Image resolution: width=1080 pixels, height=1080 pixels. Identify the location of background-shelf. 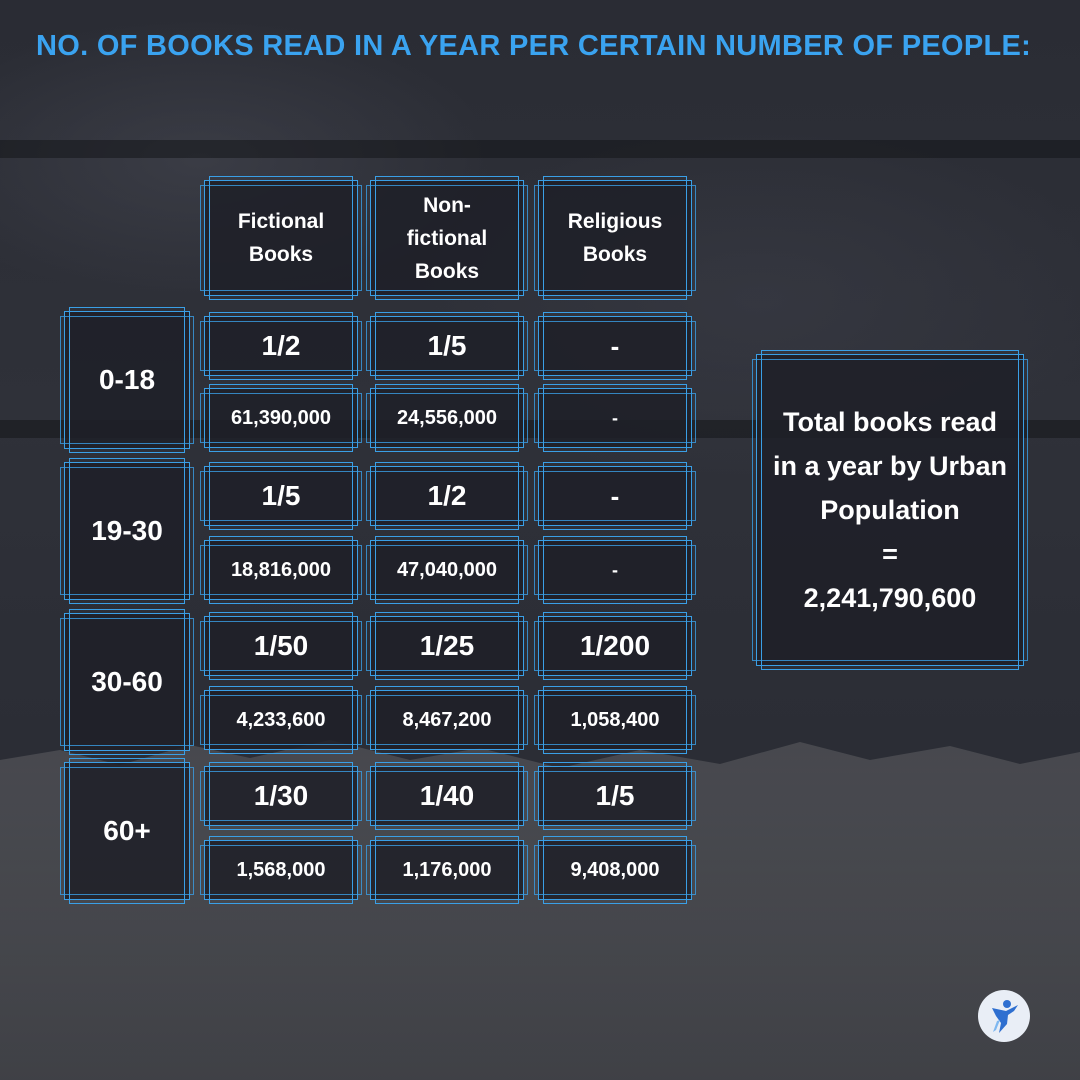
(540, 149).